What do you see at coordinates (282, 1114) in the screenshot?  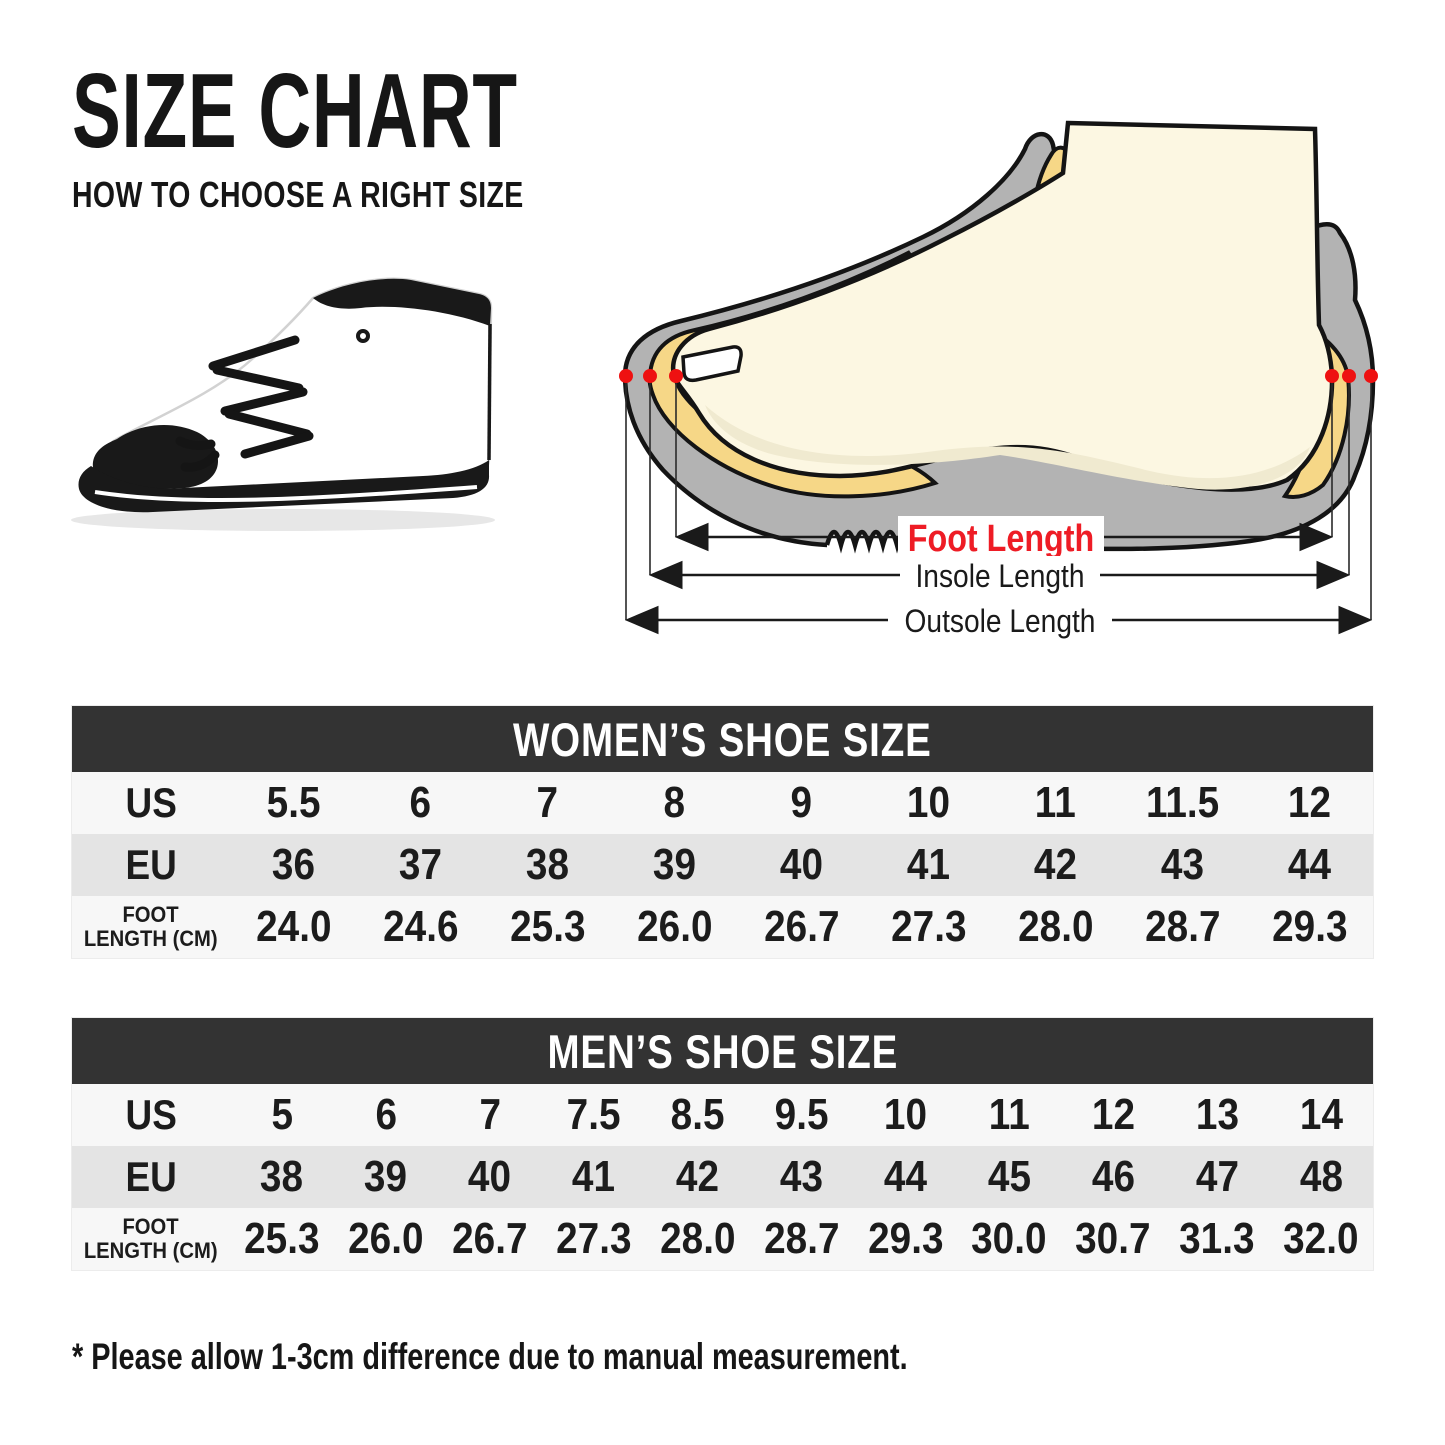 I see `men-us-value: 5` at bounding box center [282, 1114].